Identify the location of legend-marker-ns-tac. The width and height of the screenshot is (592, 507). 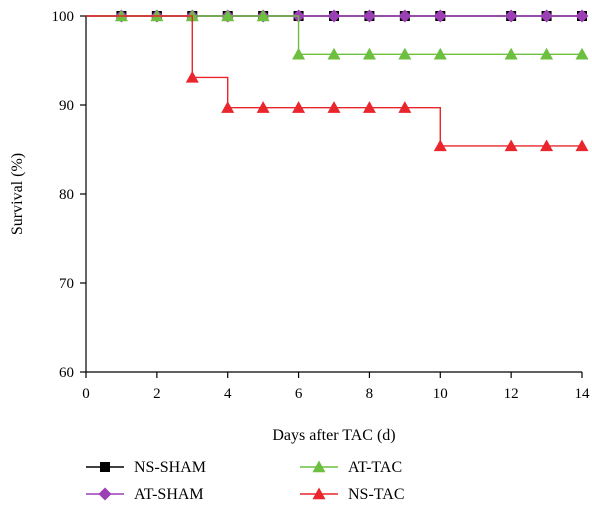
(319, 493).